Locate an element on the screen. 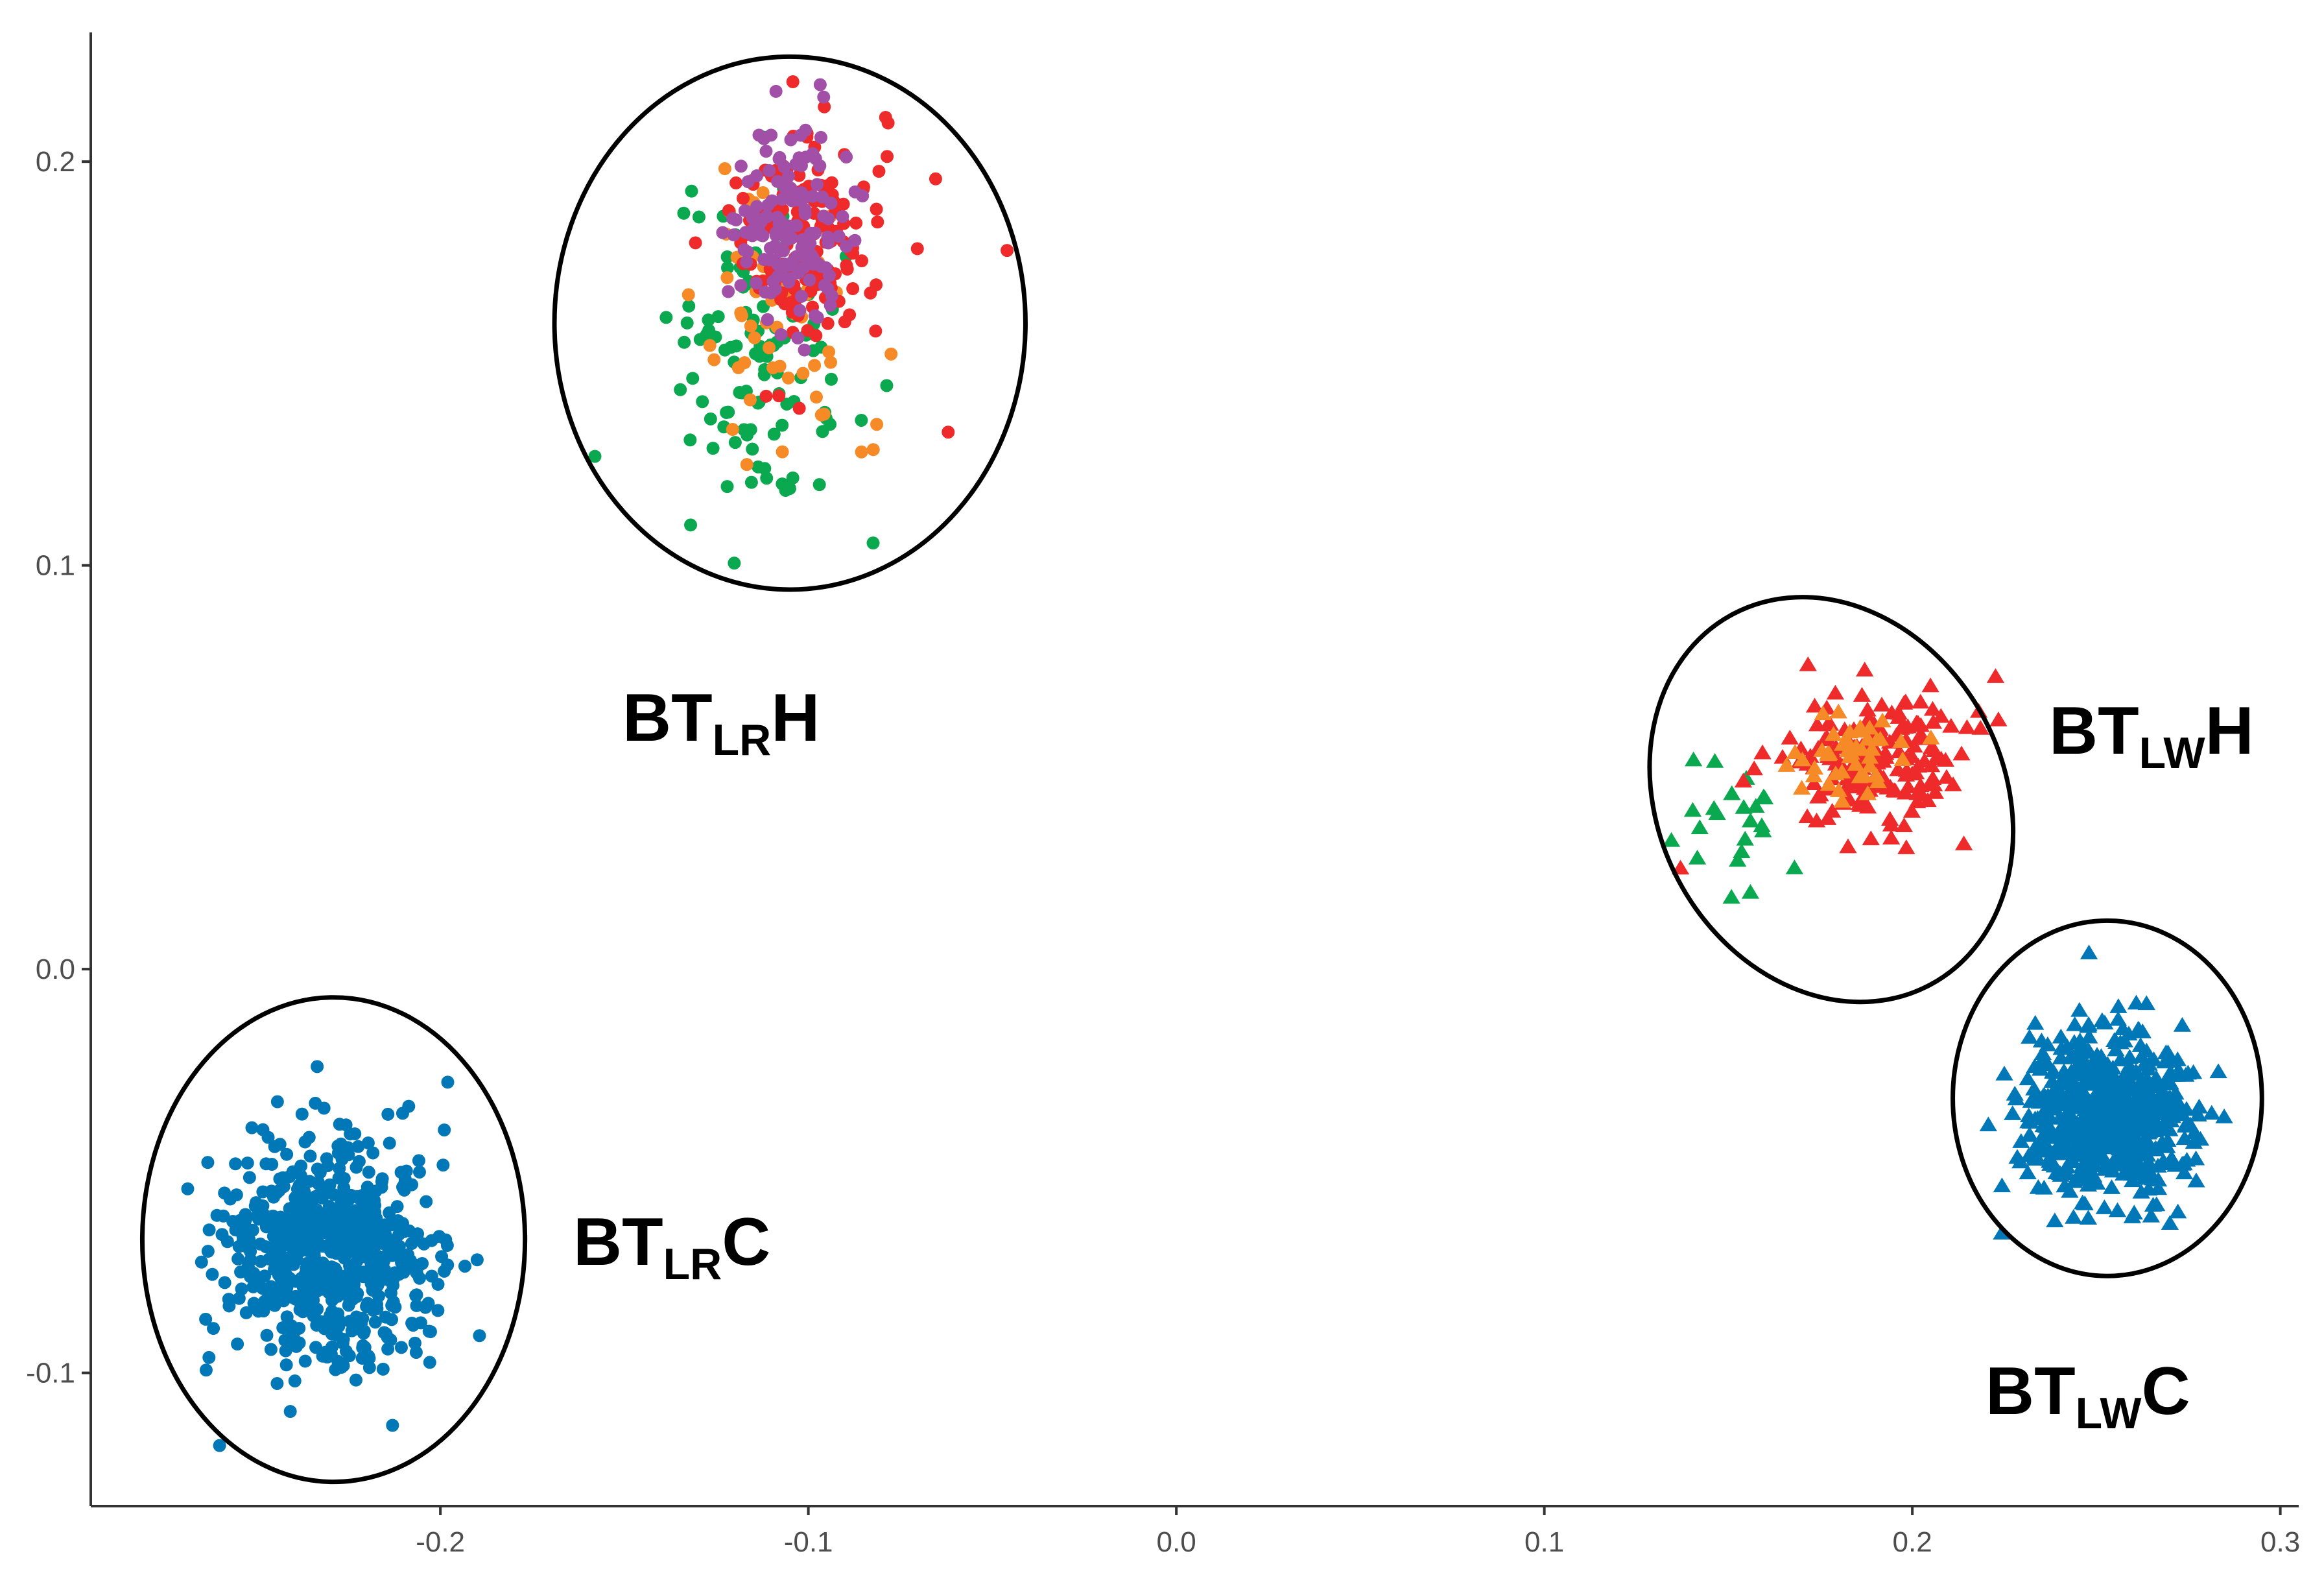 Image resolution: width=2324 pixels, height=1582 pixels. x-tick-label: 0.0 is located at coordinates (1176, 1542).